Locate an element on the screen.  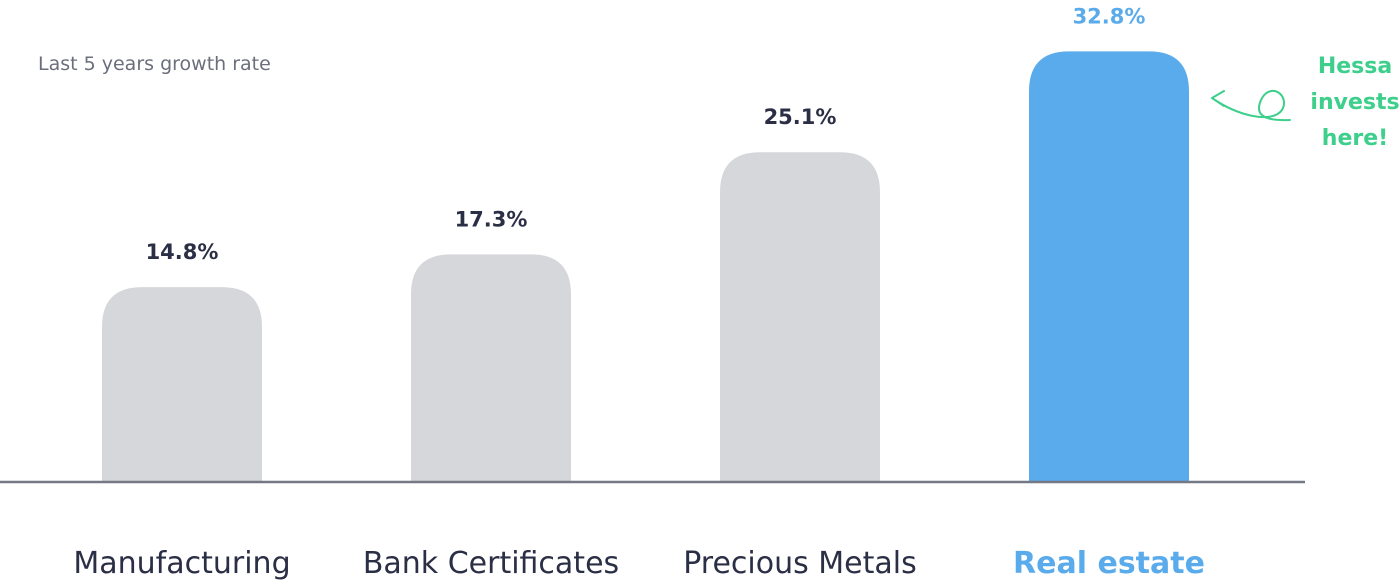
category-label-real-estate: Real estate is located at coordinates (1109, 563).